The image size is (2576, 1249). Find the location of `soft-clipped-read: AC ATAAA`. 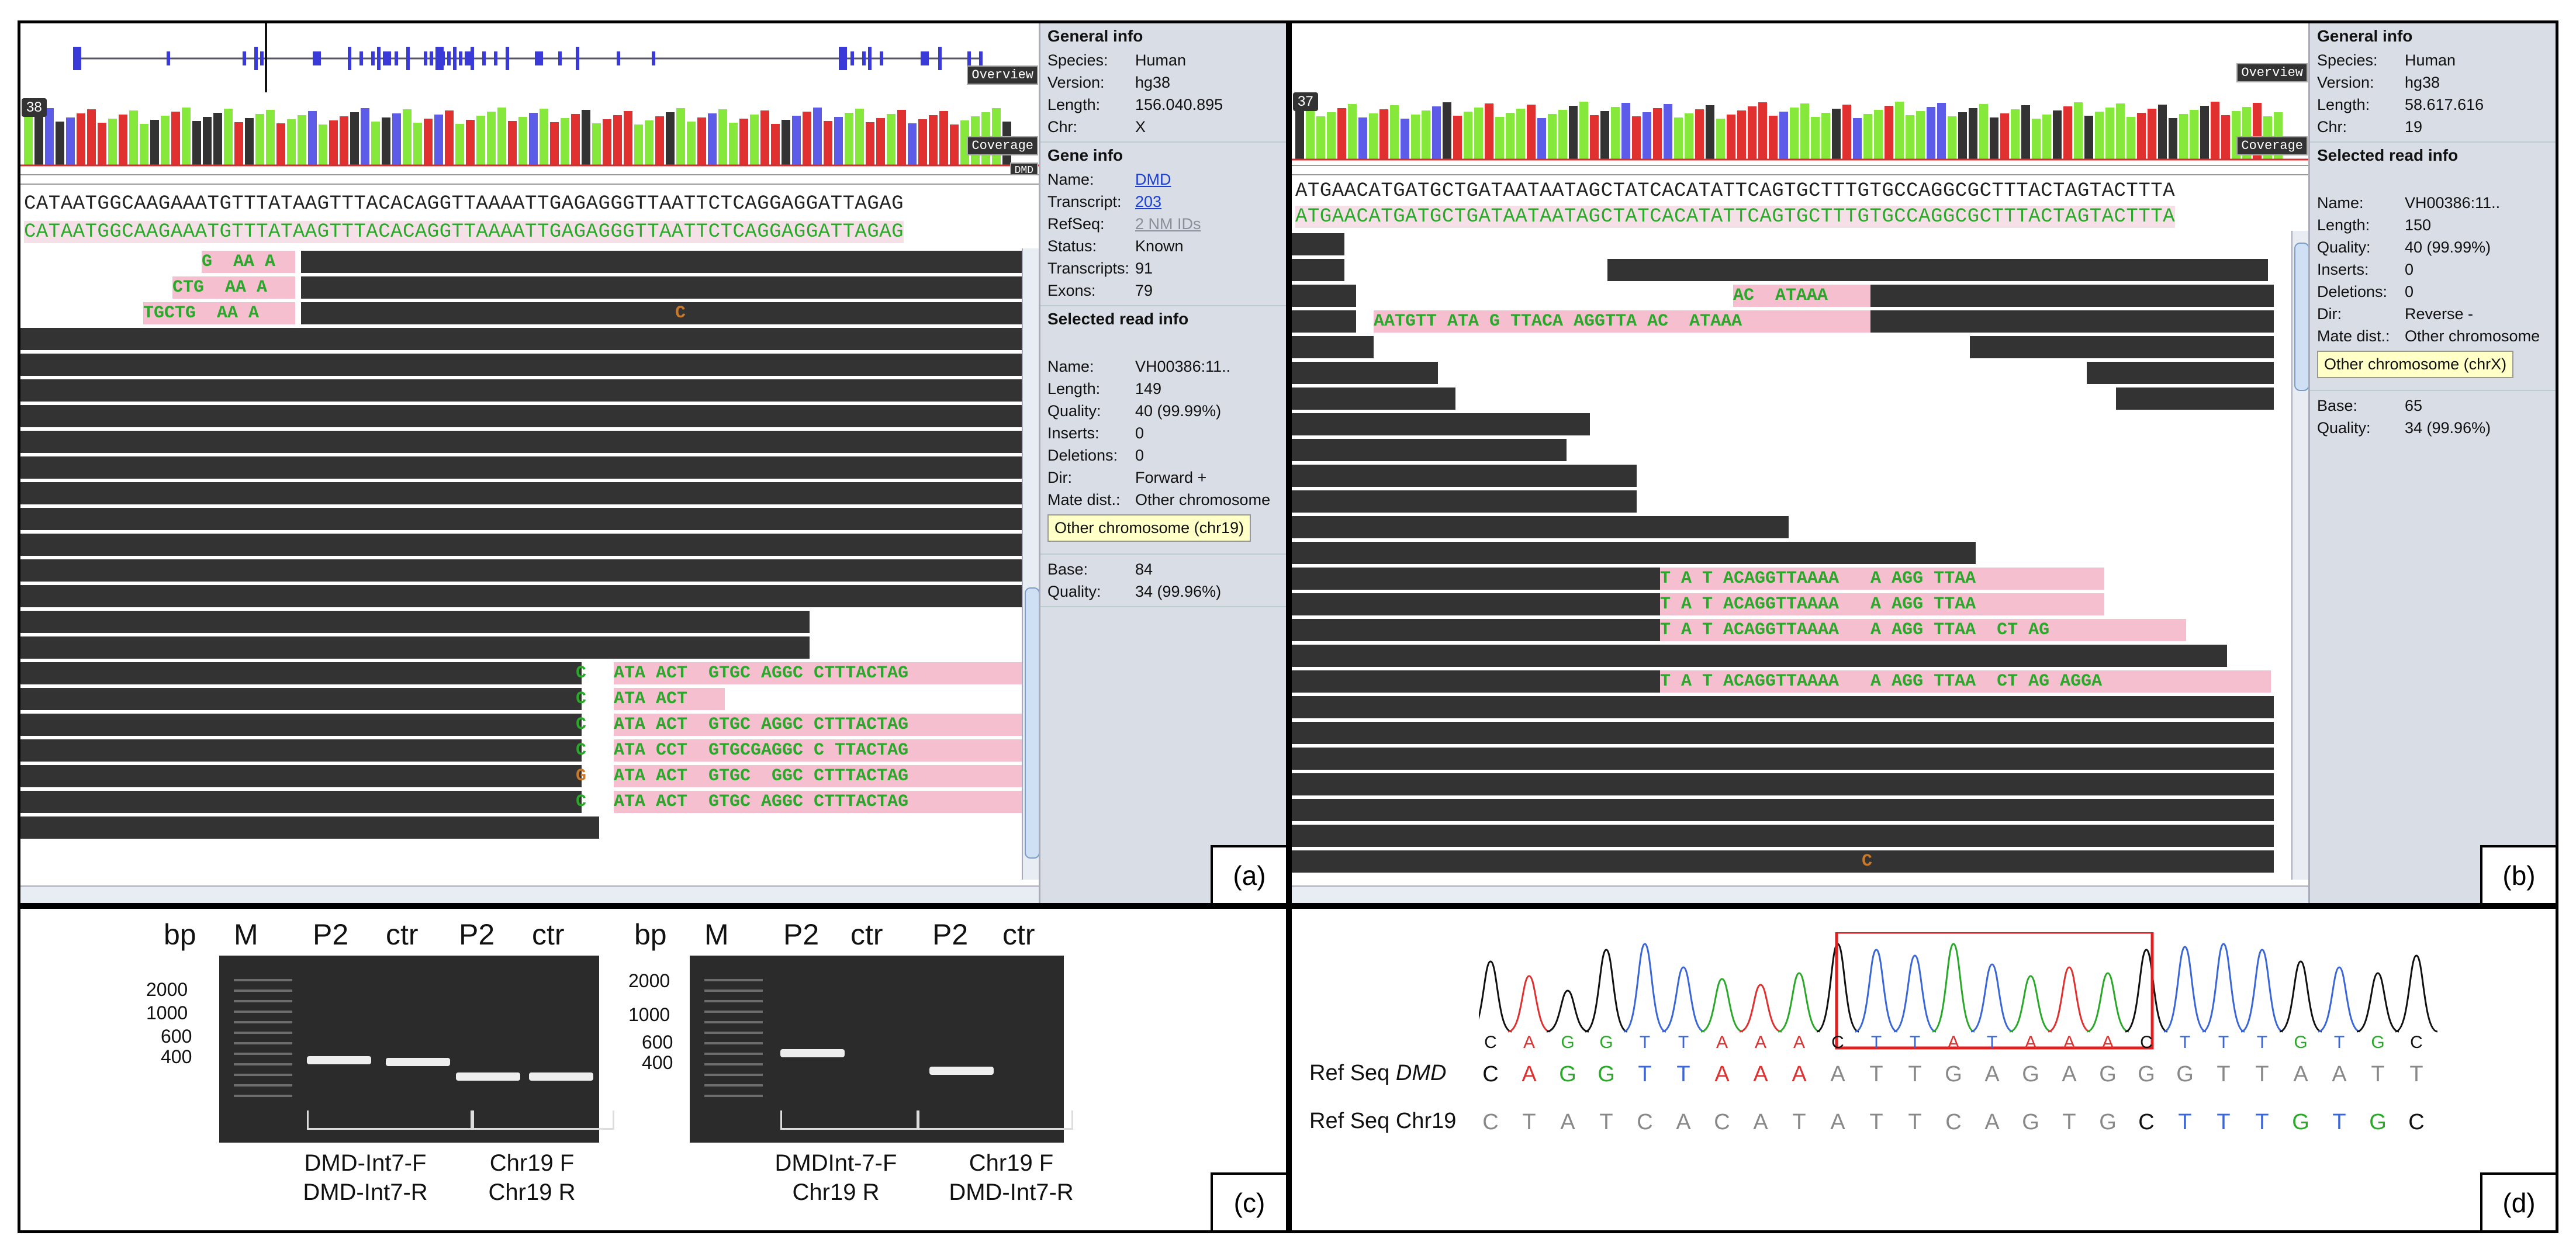

soft-clipped-read: AC ATAAA is located at coordinates (1801, 296).